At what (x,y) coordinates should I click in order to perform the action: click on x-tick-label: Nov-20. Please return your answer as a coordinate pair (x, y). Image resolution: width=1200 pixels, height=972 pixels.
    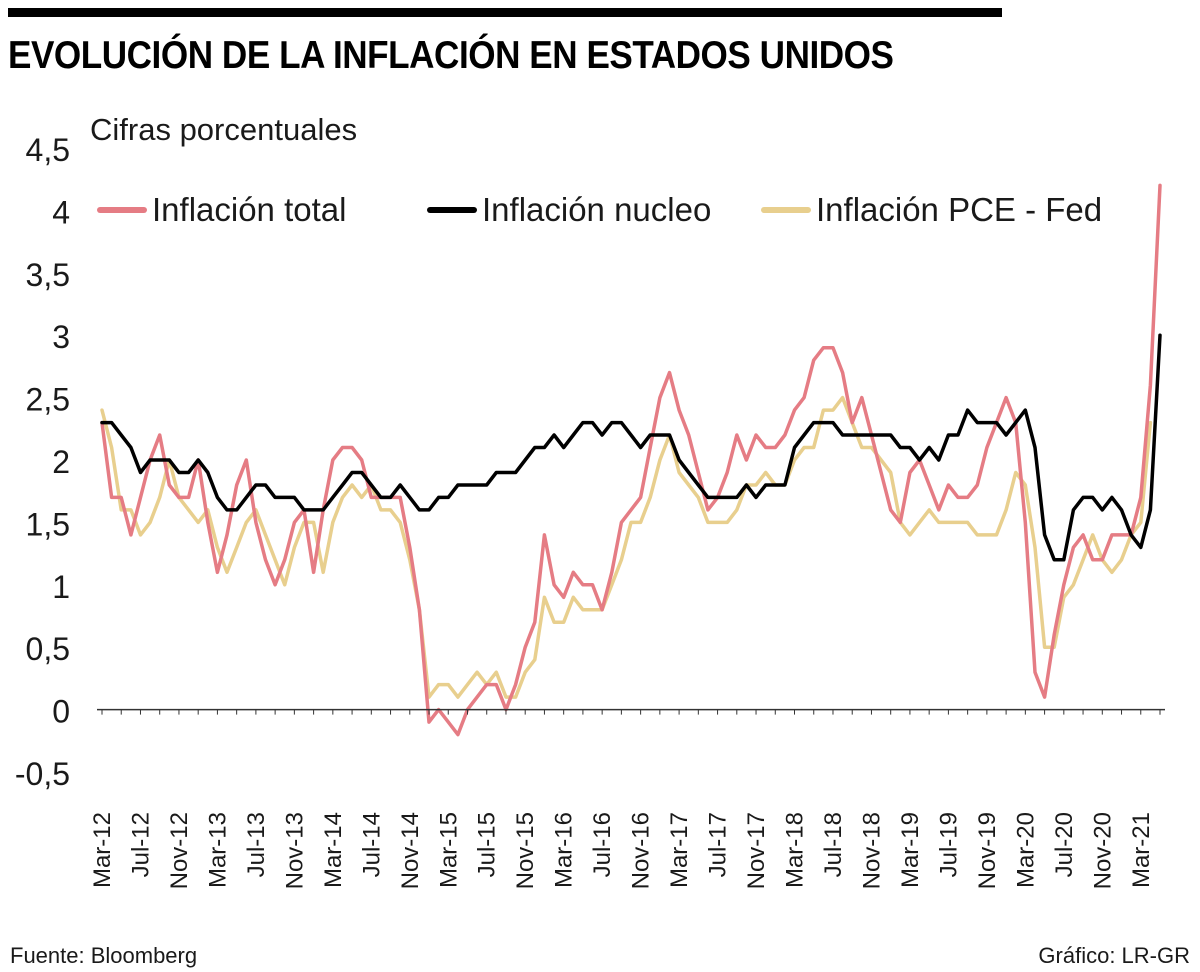
    Looking at the image, I should click on (1102, 850).